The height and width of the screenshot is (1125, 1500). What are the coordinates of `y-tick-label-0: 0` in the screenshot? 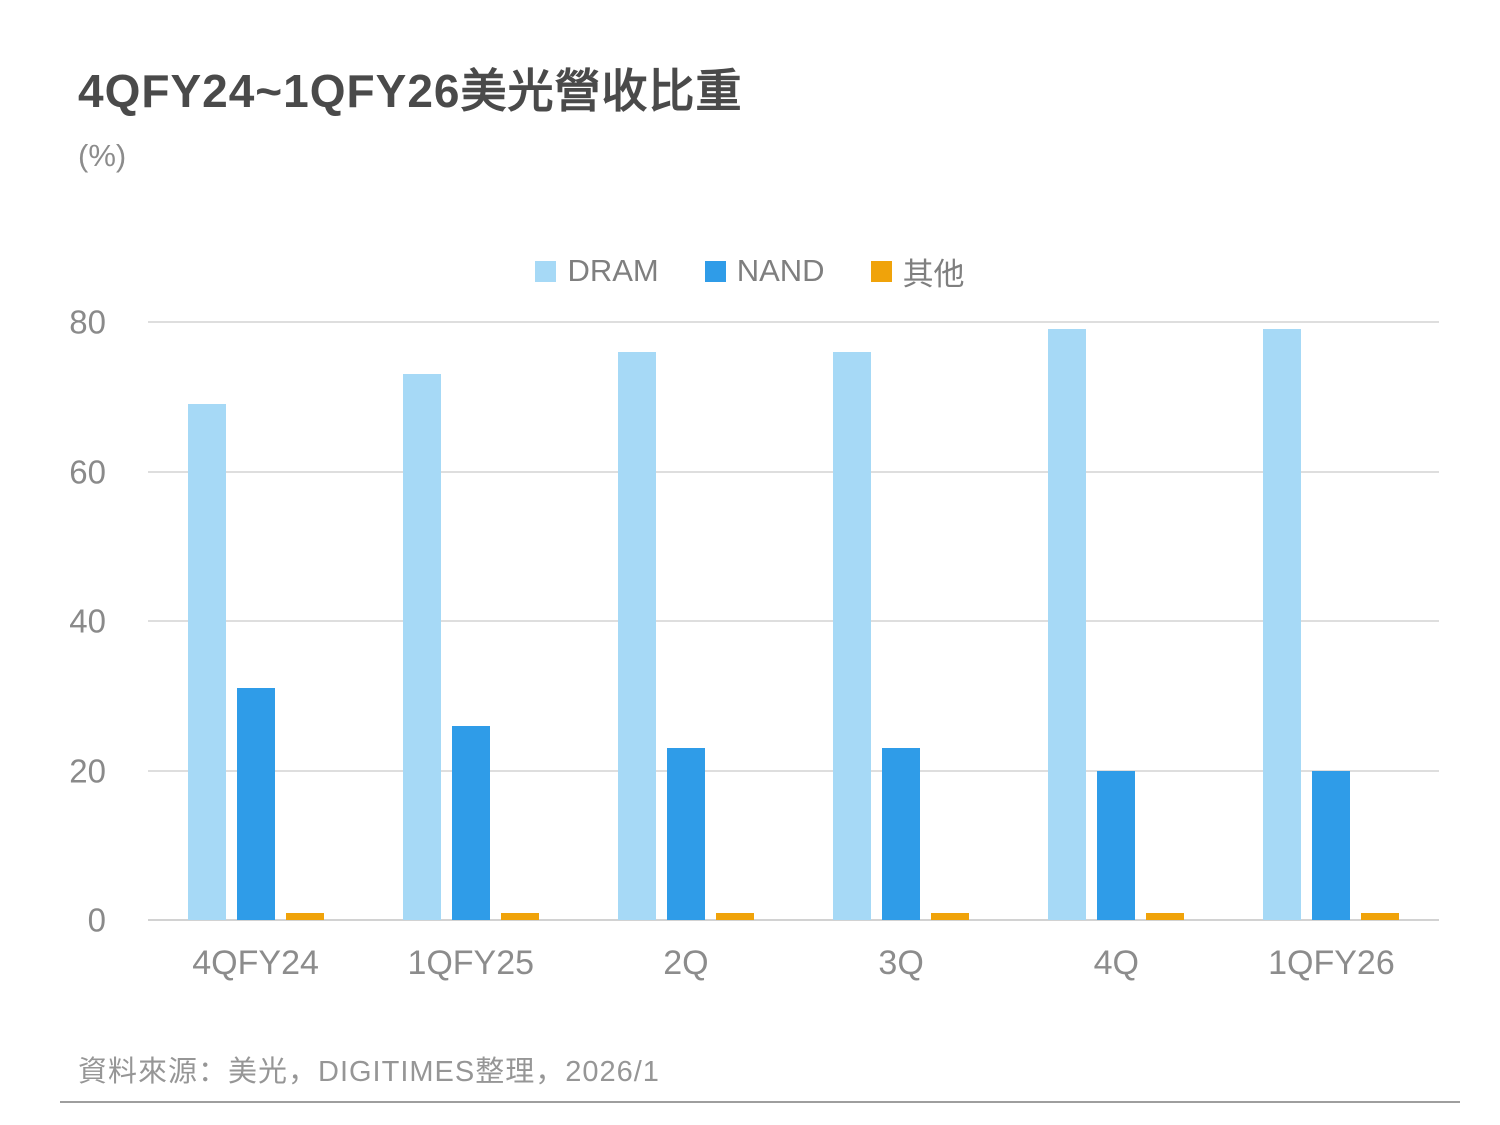 It's located at (96, 920).